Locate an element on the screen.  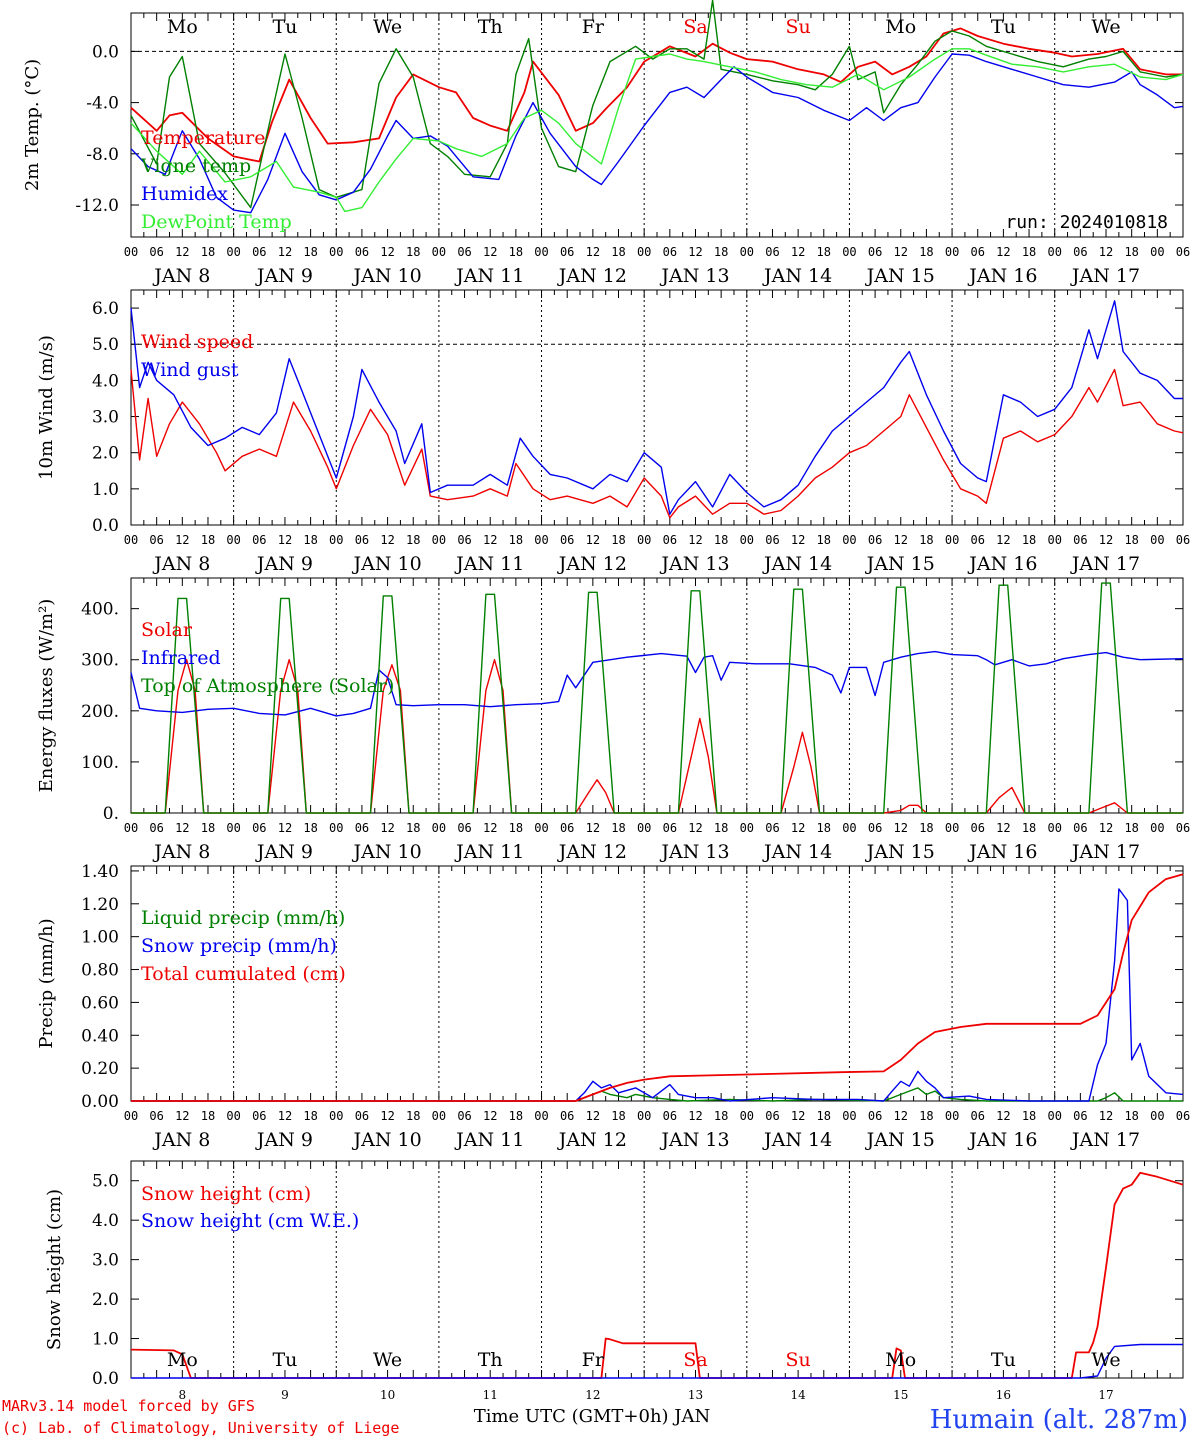
weekday-label-bottom: Fr is located at coordinates (593, 1360).